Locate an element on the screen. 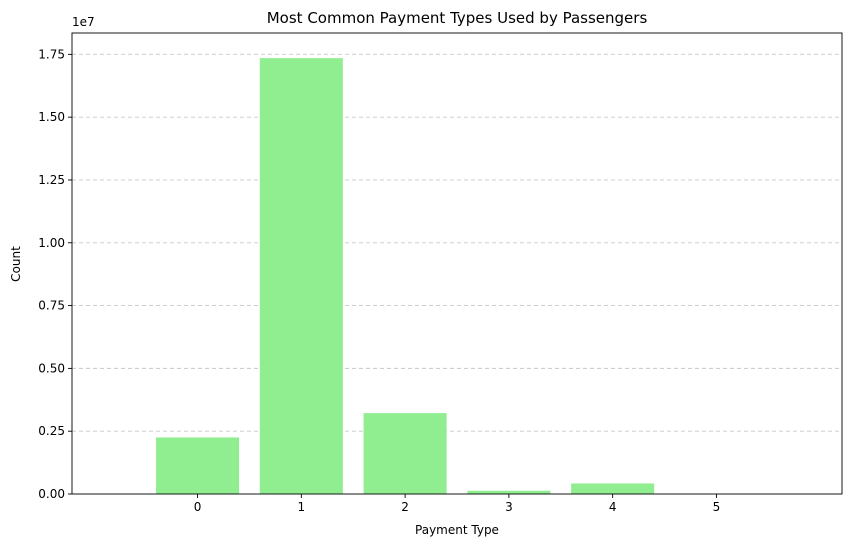 The height and width of the screenshot is (551, 855). y-tick-label: 0.00 is located at coordinates (51, 494).